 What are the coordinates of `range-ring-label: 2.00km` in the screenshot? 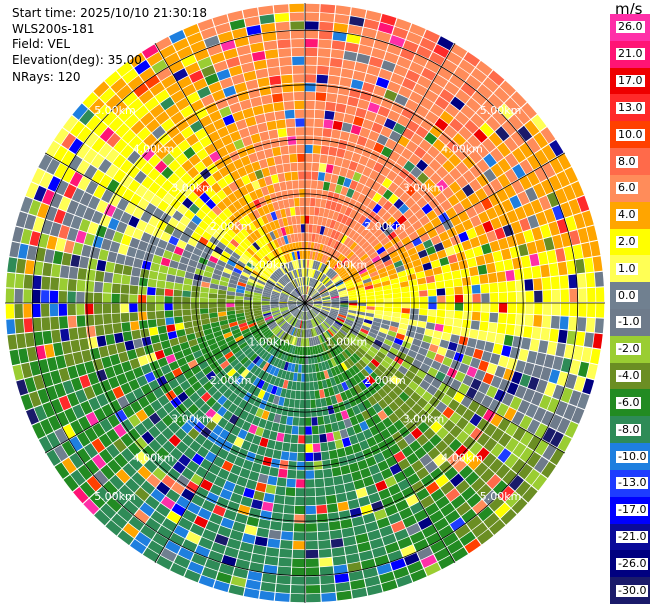 It's located at (231, 380).